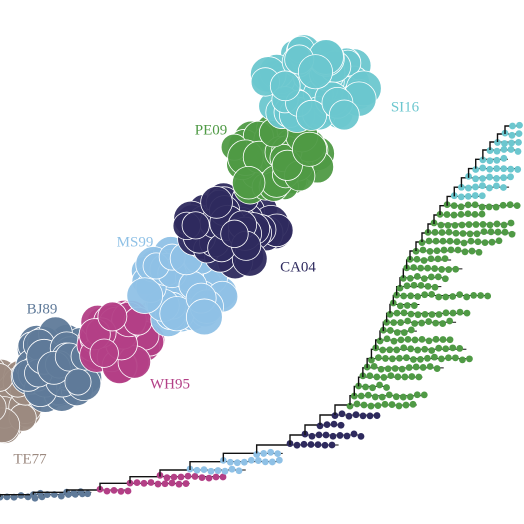 The image size is (524, 524). I want to click on strain-point, so click(344, 115).